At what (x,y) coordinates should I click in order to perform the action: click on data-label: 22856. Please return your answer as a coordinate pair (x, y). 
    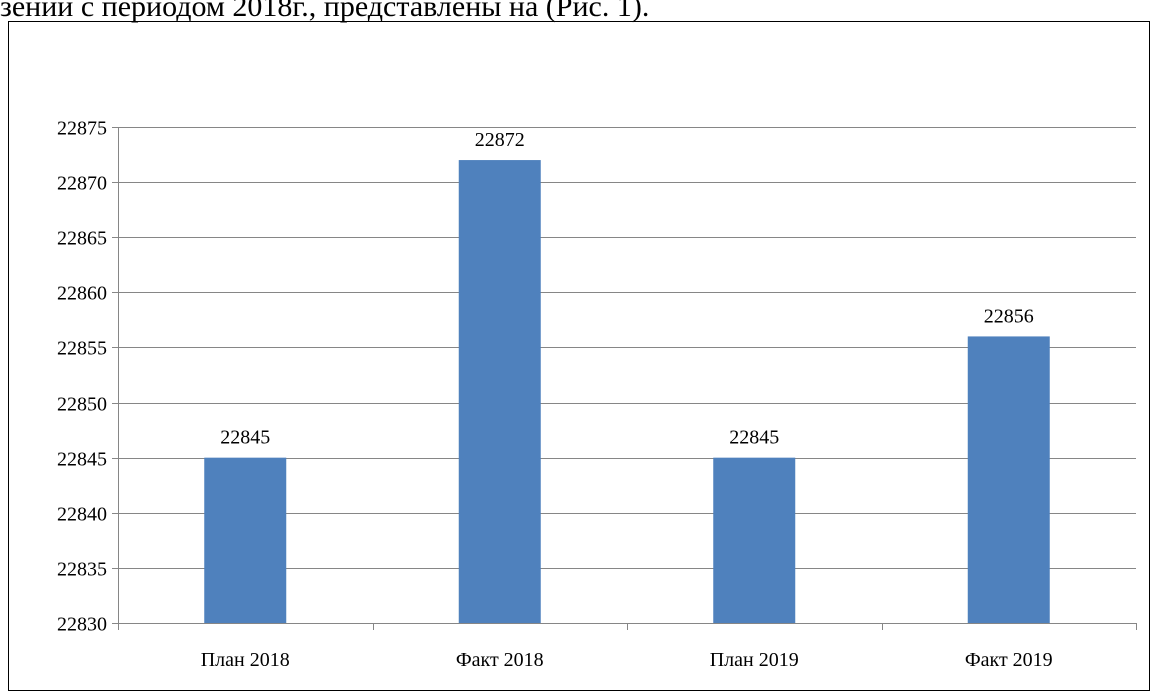
    Looking at the image, I should click on (1009, 316).